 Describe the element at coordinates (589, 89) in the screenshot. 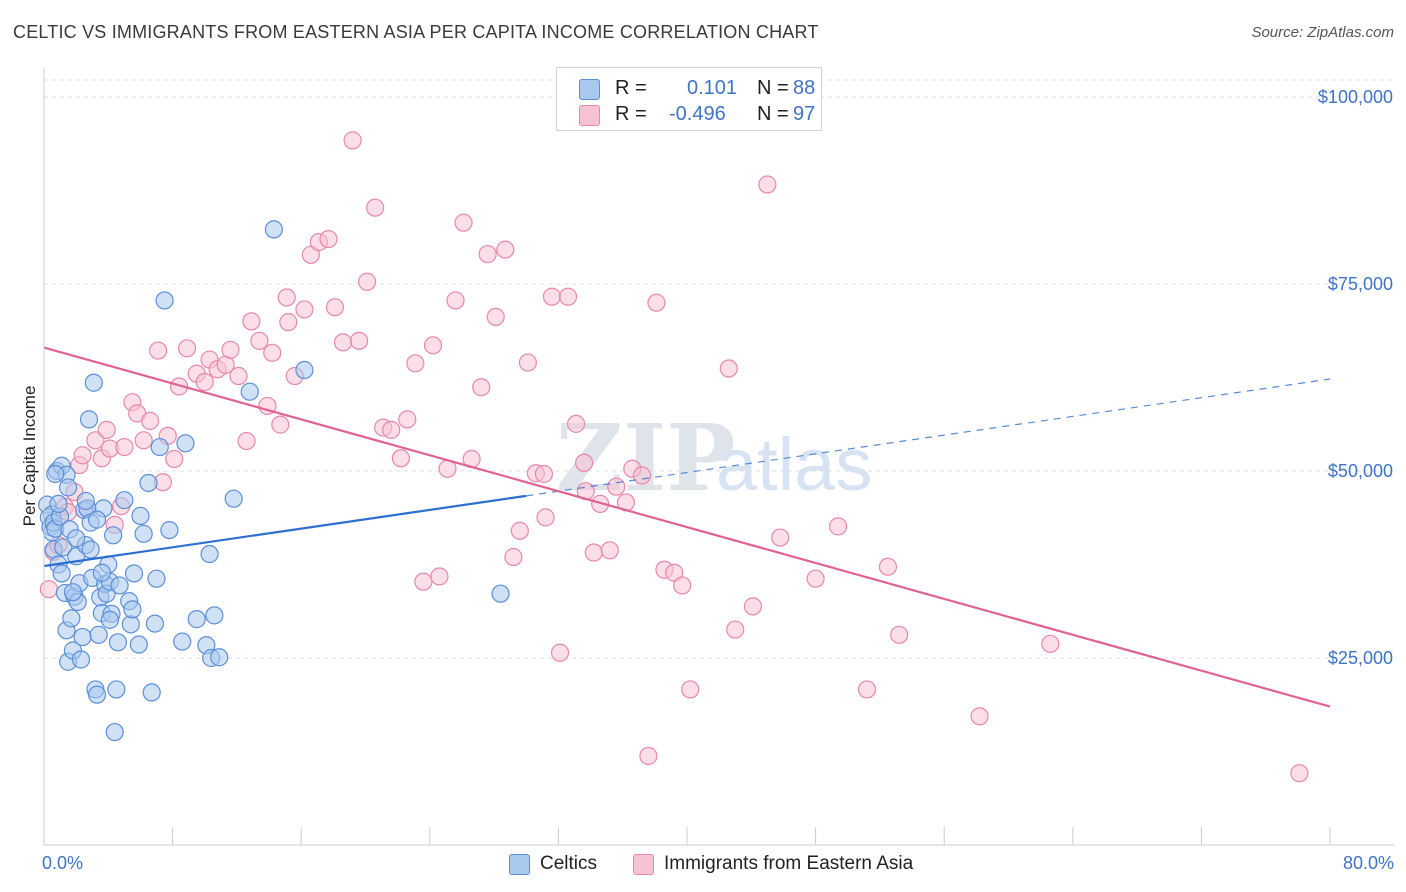

I see `legend-swatch-celtics` at that location.